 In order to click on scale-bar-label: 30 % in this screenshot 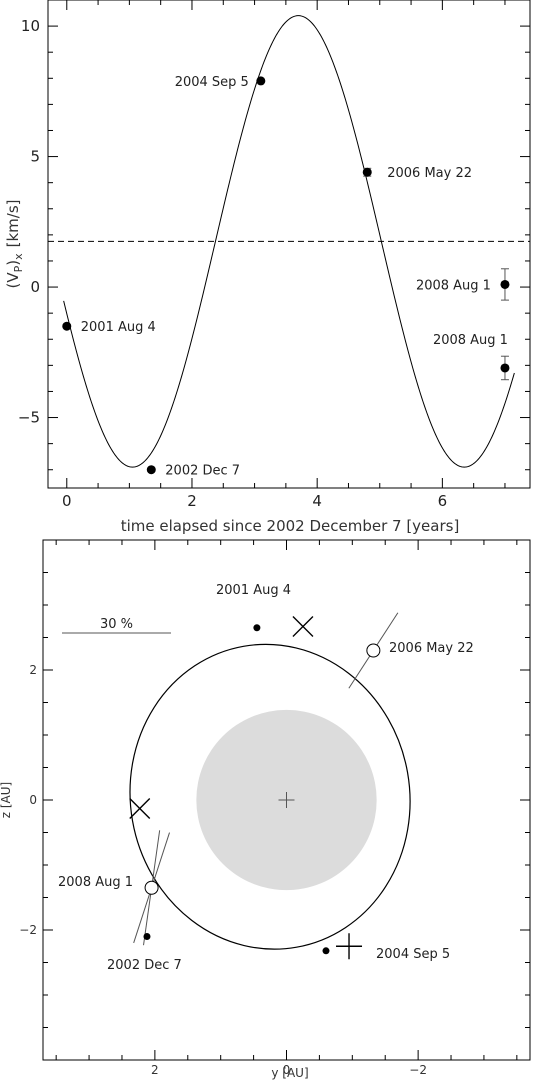, I will do `click(116, 624)`.